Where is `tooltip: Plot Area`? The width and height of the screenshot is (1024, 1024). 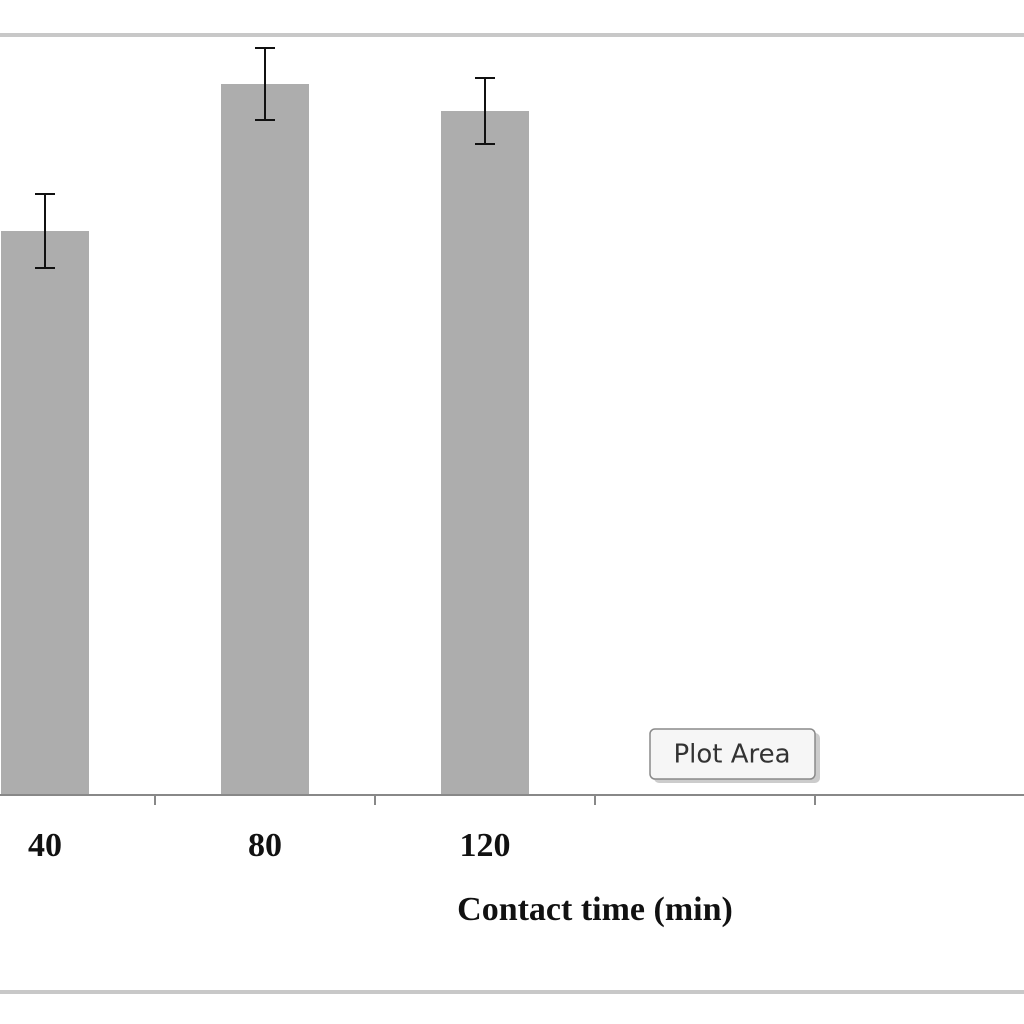 tooltip: Plot Area is located at coordinates (734, 755).